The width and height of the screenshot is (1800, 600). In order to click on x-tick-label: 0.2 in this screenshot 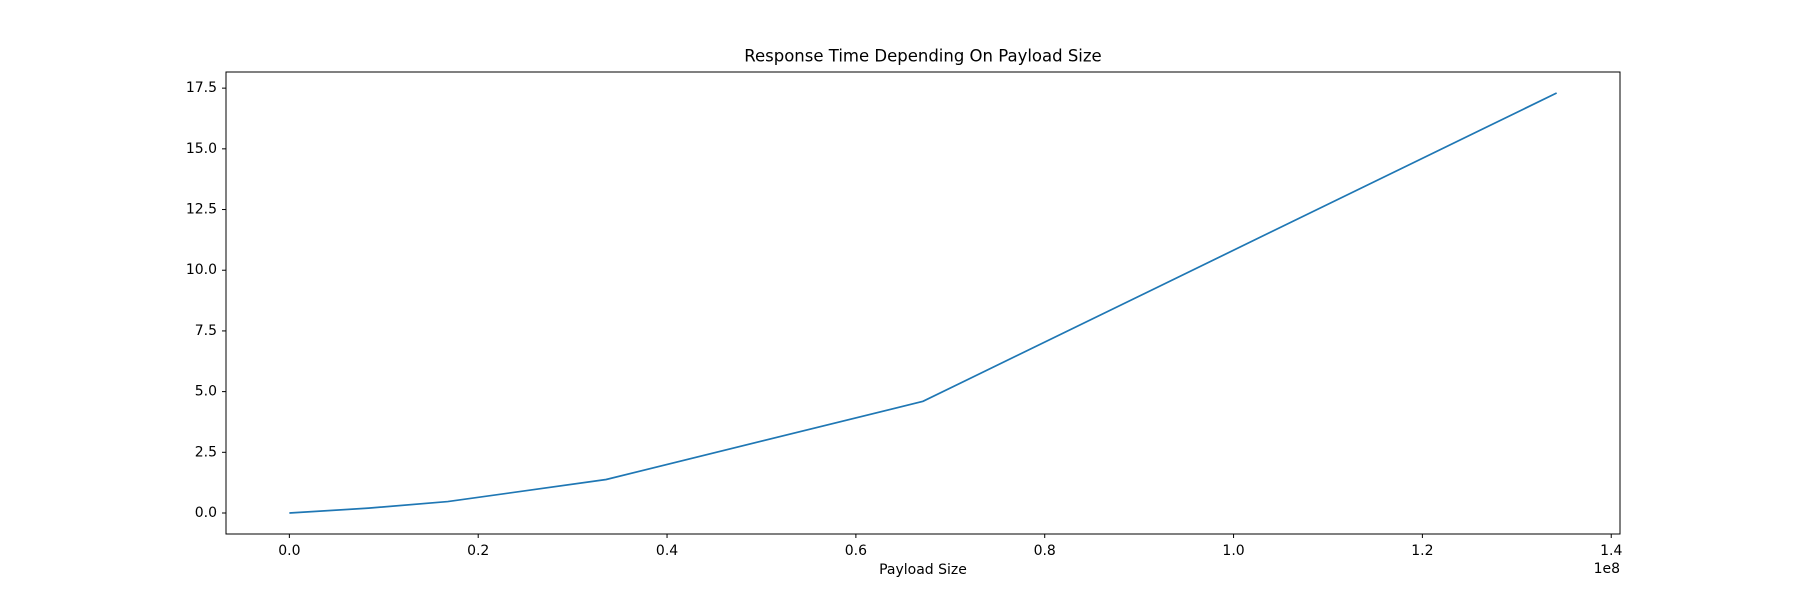, I will do `click(478, 551)`.